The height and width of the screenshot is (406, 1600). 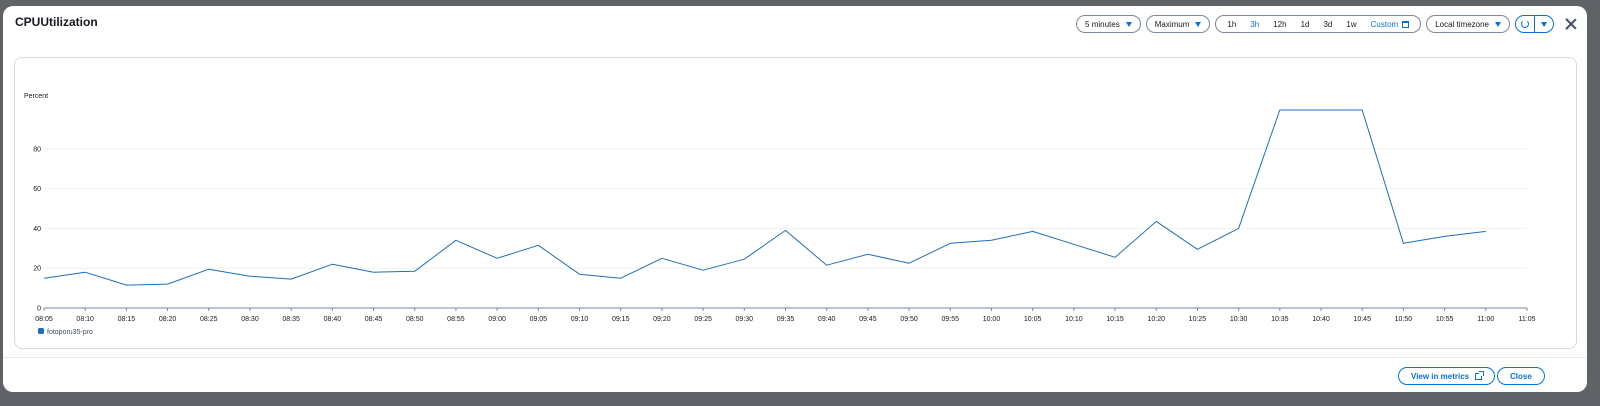 What do you see at coordinates (44, 319) in the screenshot?
I see `x-tick-label: 08:05` at bounding box center [44, 319].